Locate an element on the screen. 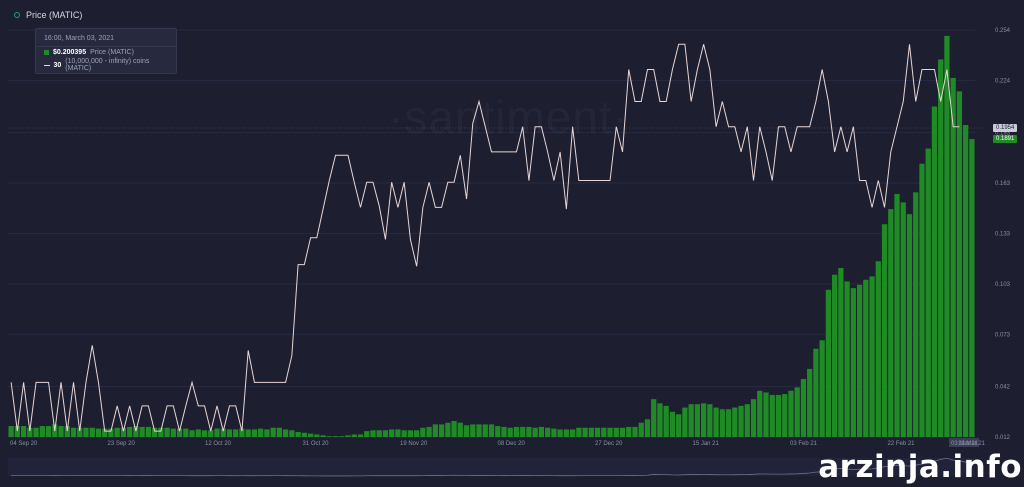 The width and height of the screenshot is (1024, 487). tooltip-row-holders: 30 (10,000,000 - infinity) coins (MATIC) is located at coordinates (106, 64).